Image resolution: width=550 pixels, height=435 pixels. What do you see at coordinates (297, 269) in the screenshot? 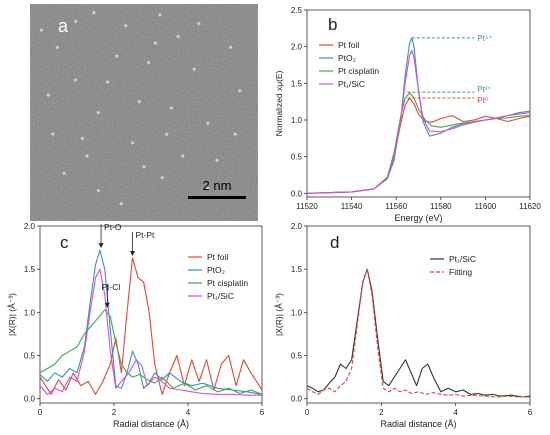
I see `y-tick-label-d-3: 1.5` at bounding box center [297, 269].